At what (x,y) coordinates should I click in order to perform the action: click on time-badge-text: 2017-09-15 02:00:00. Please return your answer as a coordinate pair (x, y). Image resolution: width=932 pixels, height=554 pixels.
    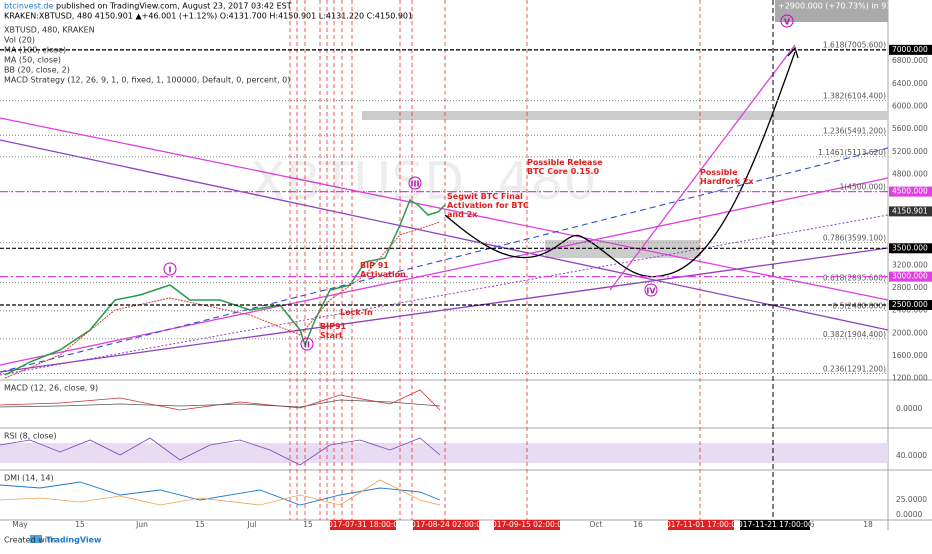
    Looking at the image, I should click on (527, 524).